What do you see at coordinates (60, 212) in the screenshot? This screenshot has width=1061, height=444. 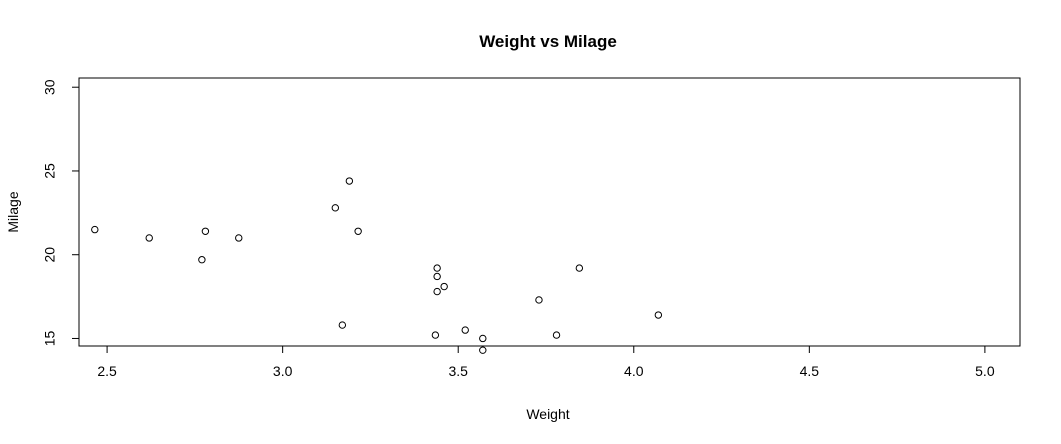 I see `y-axis: 15 20 25 30` at bounding box center [60, 212].